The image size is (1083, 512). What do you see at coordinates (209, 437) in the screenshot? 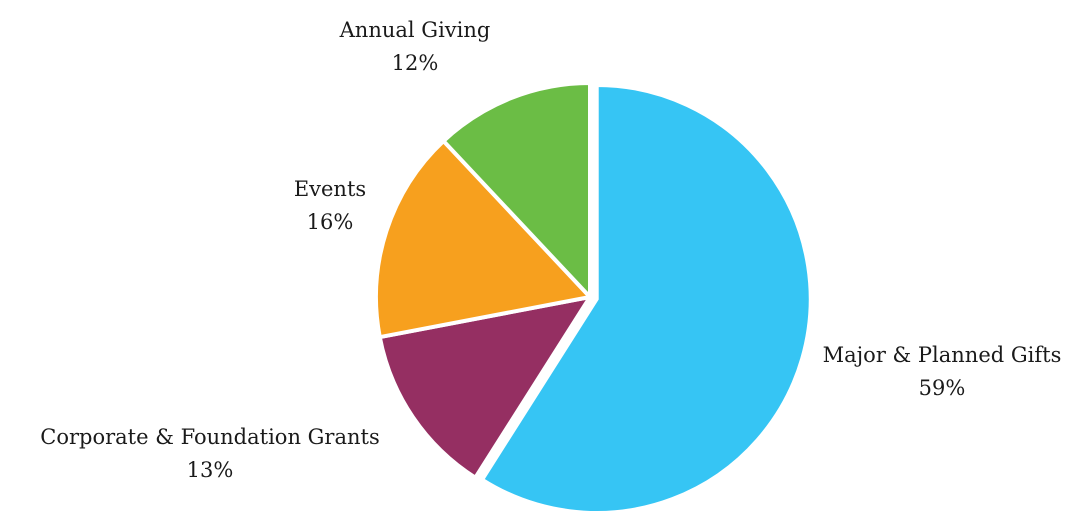
I see `slice-label: Corporate & Foundation Grants` at bounding box center [209, 437].